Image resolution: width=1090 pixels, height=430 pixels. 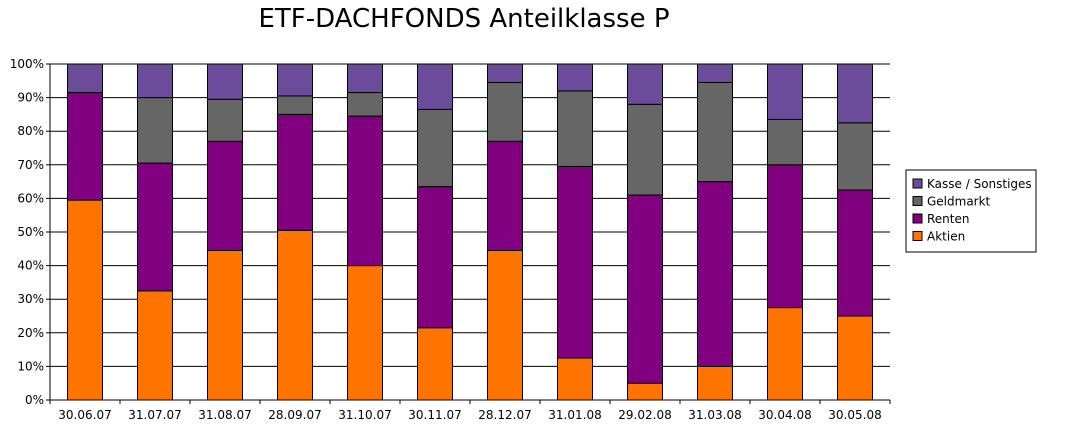 I want to click on x-tick-label: 31.10.07, so click(x=364, y=415).